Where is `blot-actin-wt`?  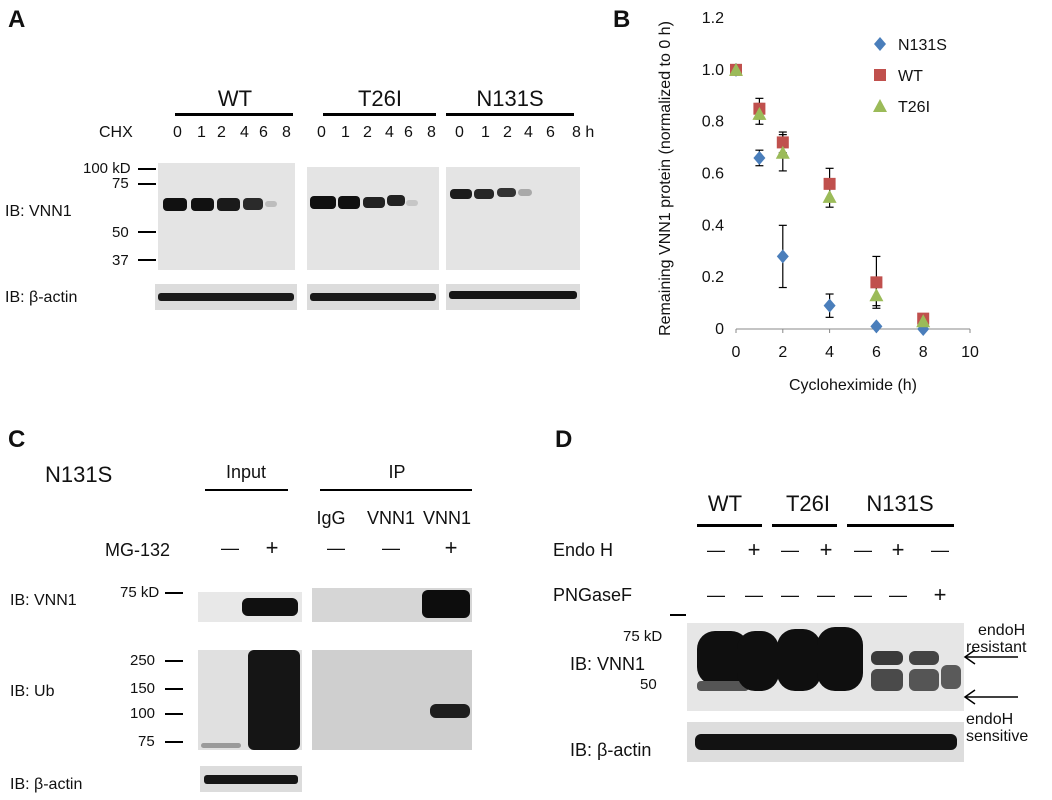 blot-actin-wt is located at coordinates (226, 297).